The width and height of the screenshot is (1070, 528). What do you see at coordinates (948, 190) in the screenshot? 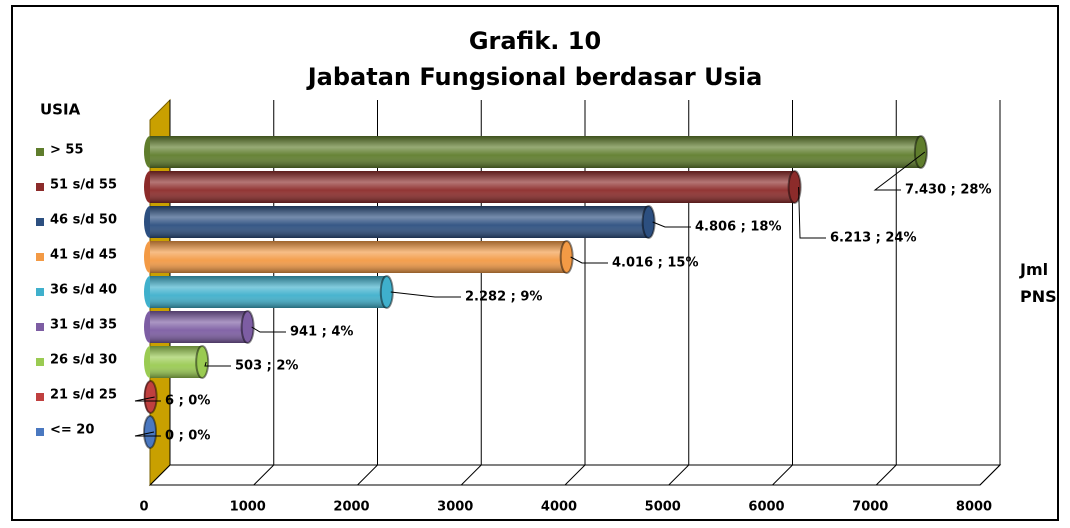
I see `data-label: 7.430 ; 28%` at bounding box center [948, 190].